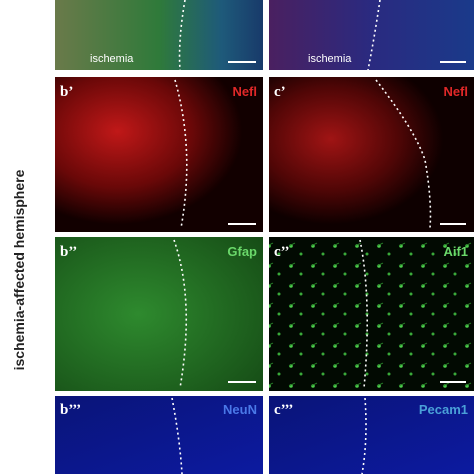 This screenshot has height=474, width=474. What do you see at coordinates (68, 252) in the screenshot?
I see `panel-label: b’’` at bounding box center [68, 252].